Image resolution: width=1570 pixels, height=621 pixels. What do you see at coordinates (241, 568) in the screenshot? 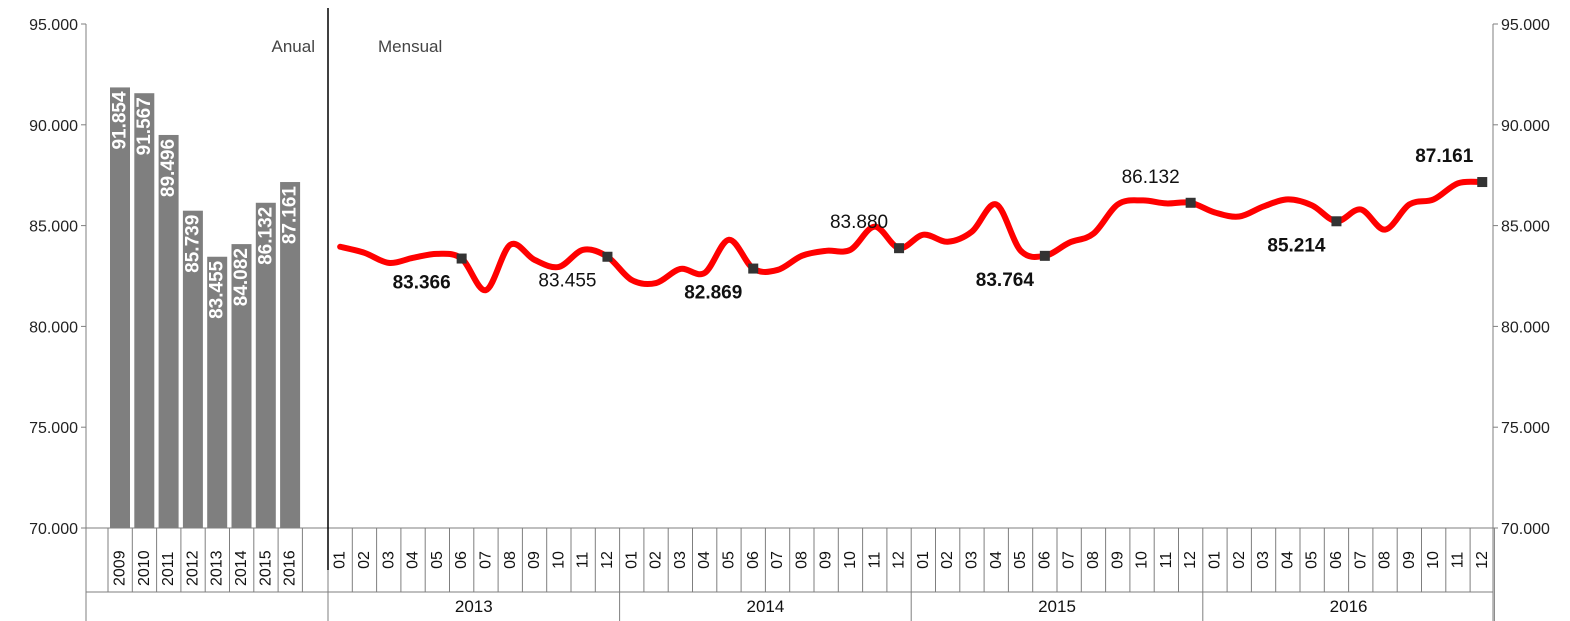
I see `x-cat-2014: 2014` at bounding box center [241, 568].